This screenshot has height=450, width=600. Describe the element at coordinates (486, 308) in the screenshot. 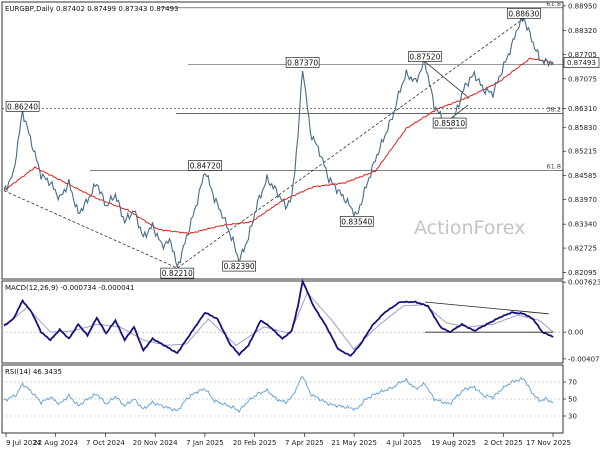

I see `macd-trend-upper` at that location.